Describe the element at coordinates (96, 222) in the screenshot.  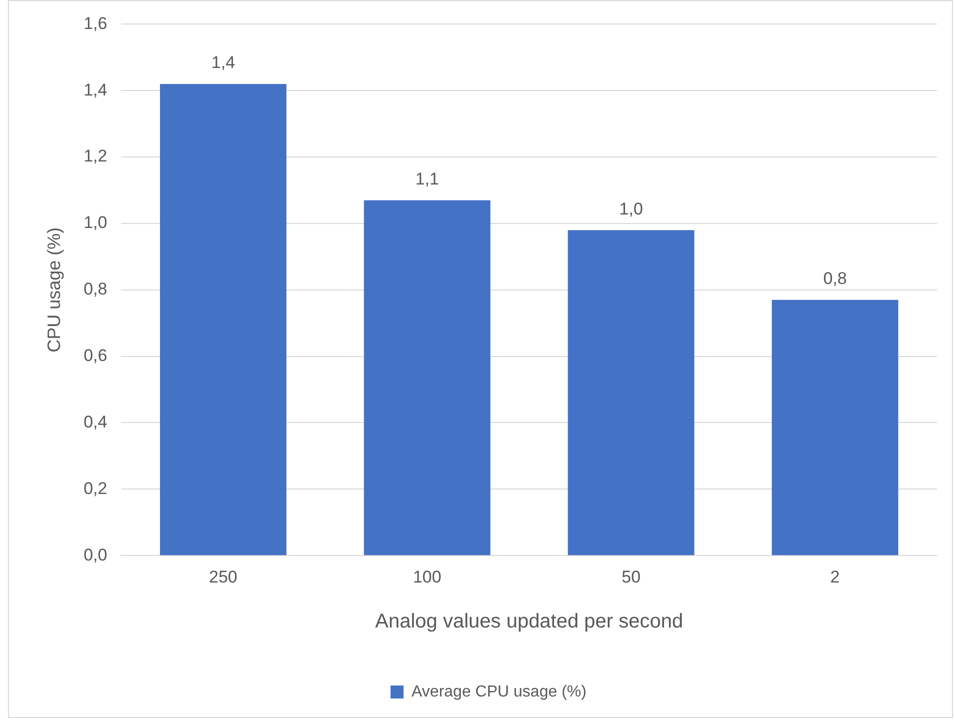
I see `y-tick-label: 1,0` at that location.